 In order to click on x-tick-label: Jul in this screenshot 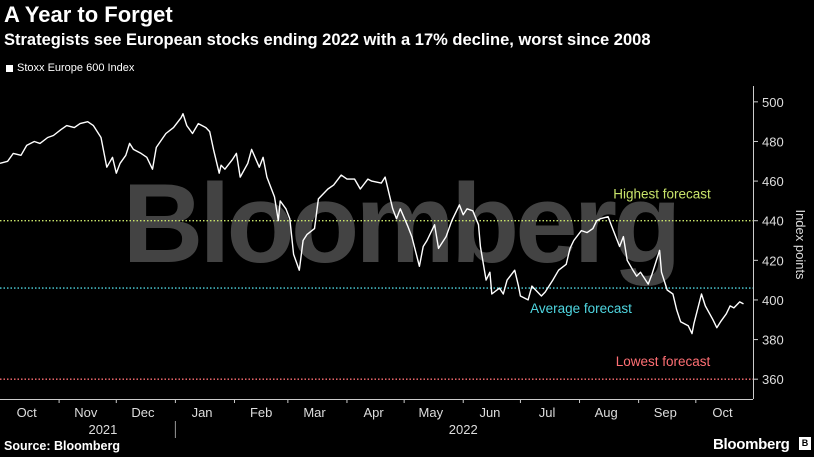, I will do `click(547, 412)`.